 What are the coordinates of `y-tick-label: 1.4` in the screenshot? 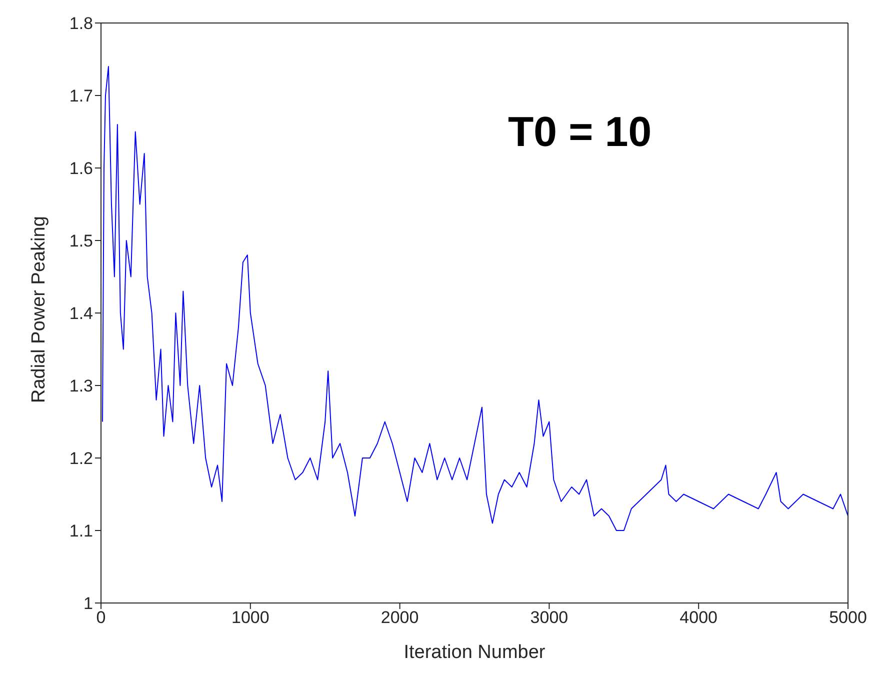 It's located at (81, 314).